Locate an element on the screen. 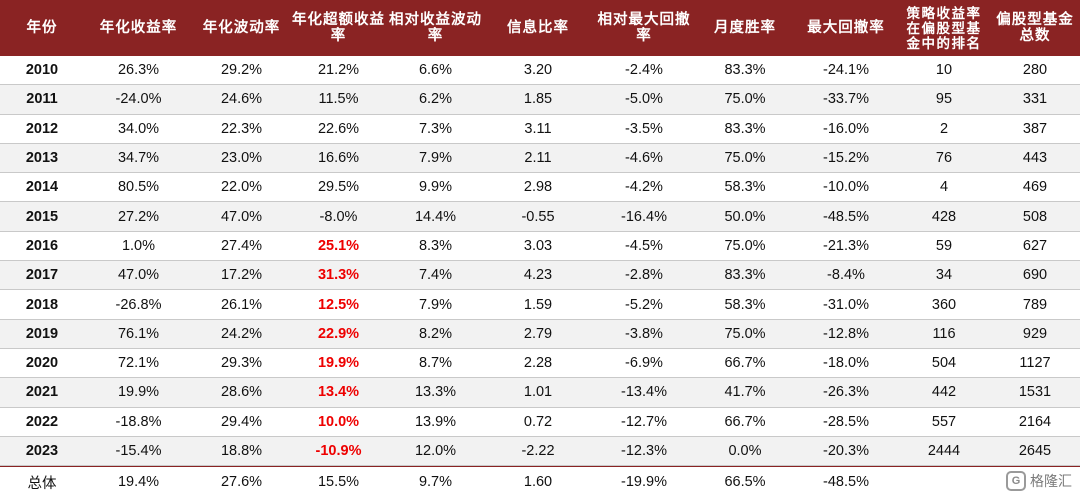 The image size is (1080, 497). table-cell: -8.4% is located at coordinates (846, 275).